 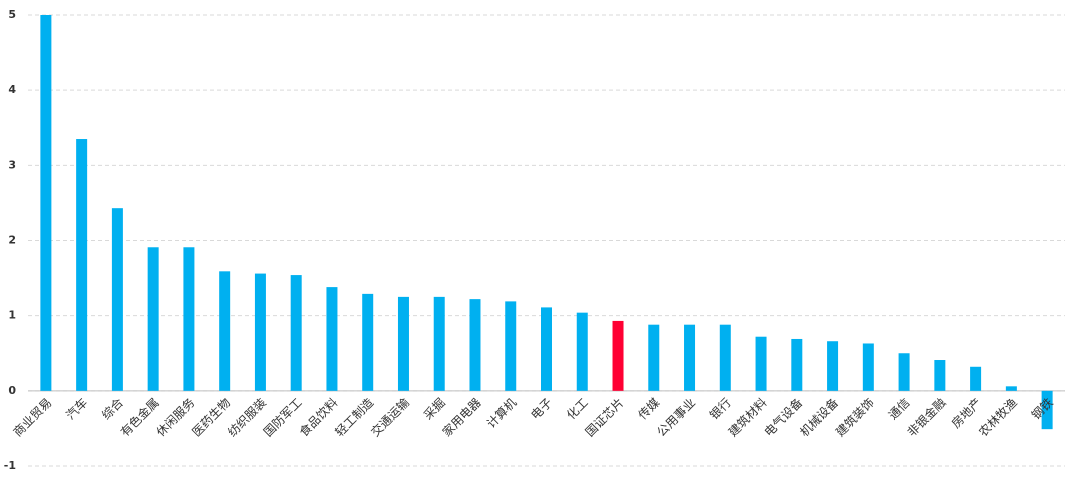 What do you see at coordinates (12, 390) in the screenshot?
I see `y-tick-label: 0` at bounding box center [12, 390].